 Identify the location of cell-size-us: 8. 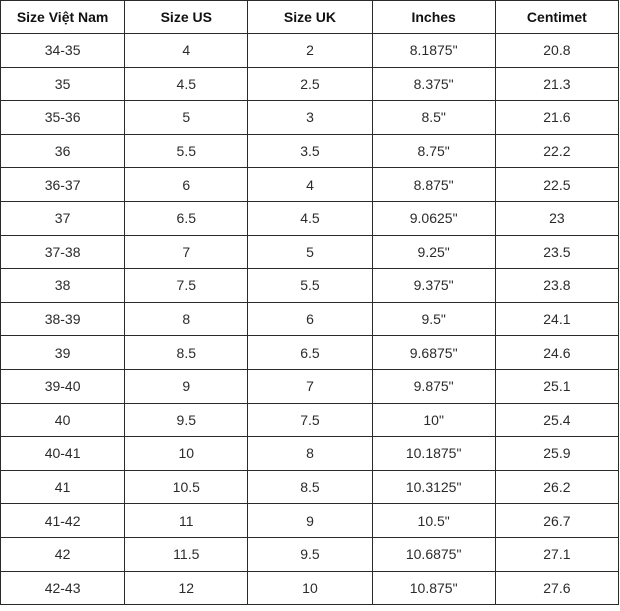
(186, 319).